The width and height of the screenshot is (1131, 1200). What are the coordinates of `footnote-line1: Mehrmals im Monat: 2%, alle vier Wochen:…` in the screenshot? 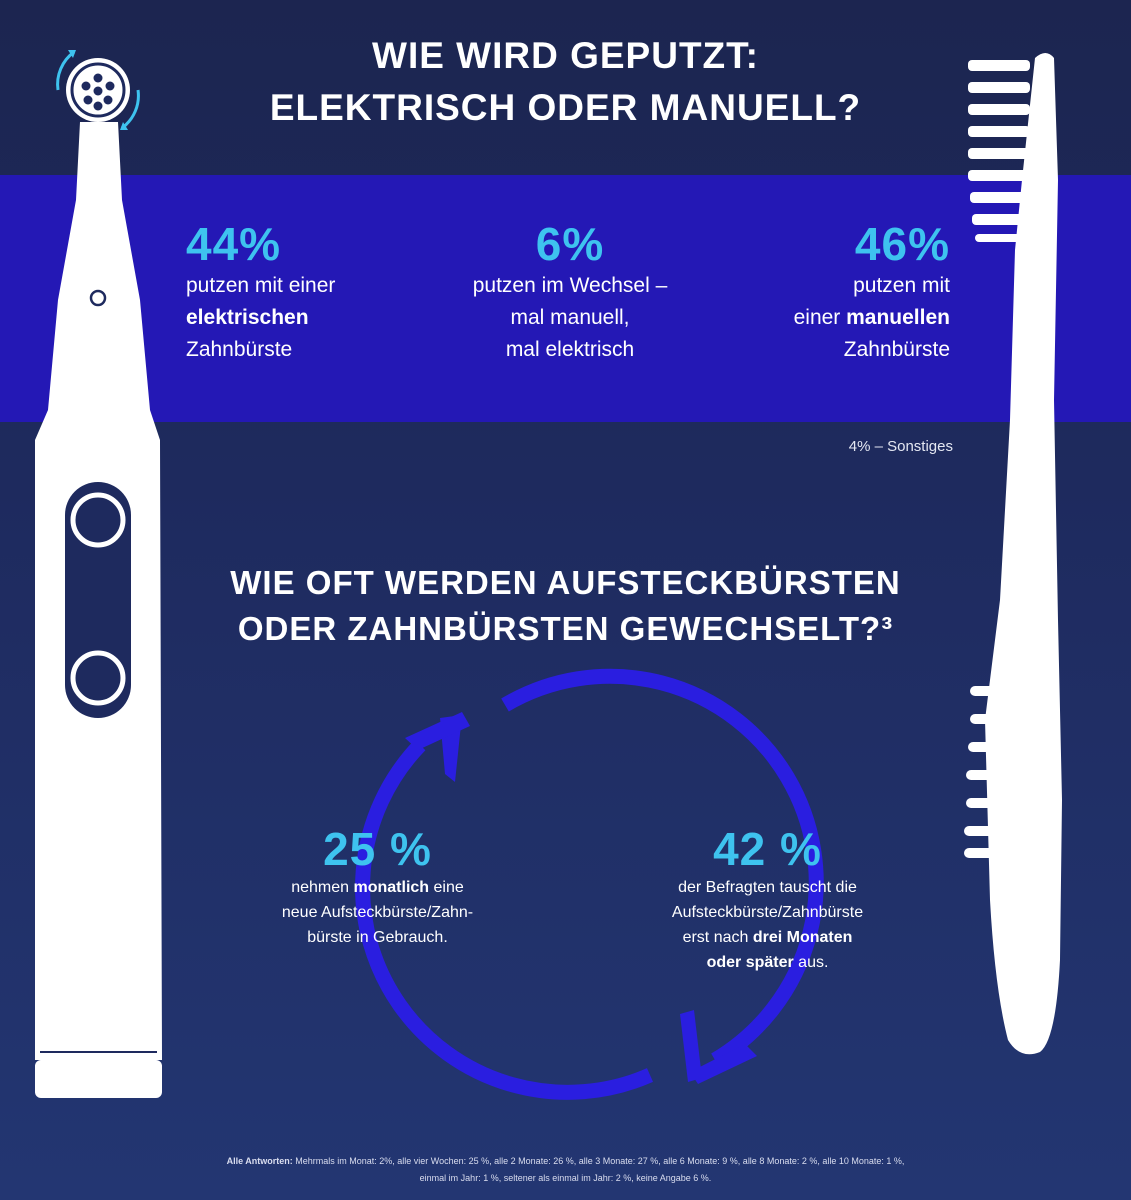 It's located at (598, 1161).